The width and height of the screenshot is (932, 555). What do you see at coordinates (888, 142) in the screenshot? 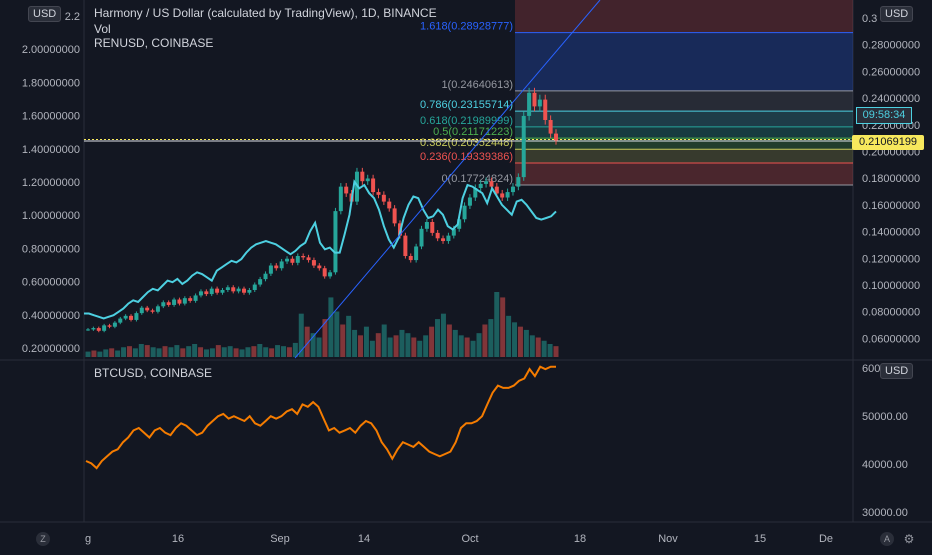
I see `last-price-tag: 0.21069199` at bounding box center [888, 142].